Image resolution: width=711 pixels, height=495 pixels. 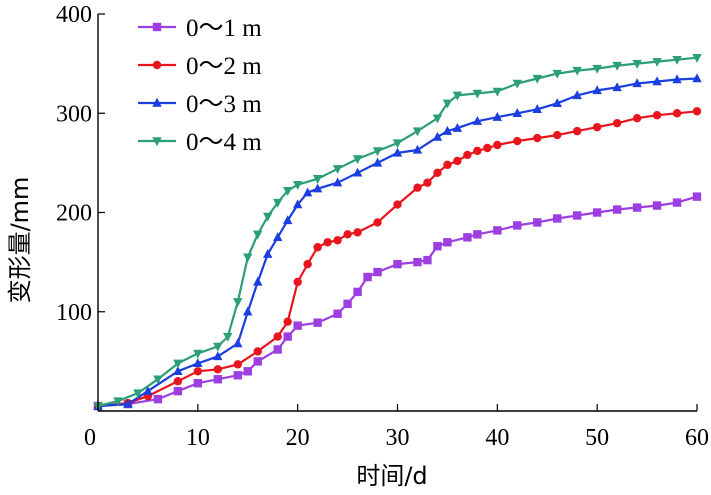 I want to click on y-tick-label: 100, so click(x=74, y=313).